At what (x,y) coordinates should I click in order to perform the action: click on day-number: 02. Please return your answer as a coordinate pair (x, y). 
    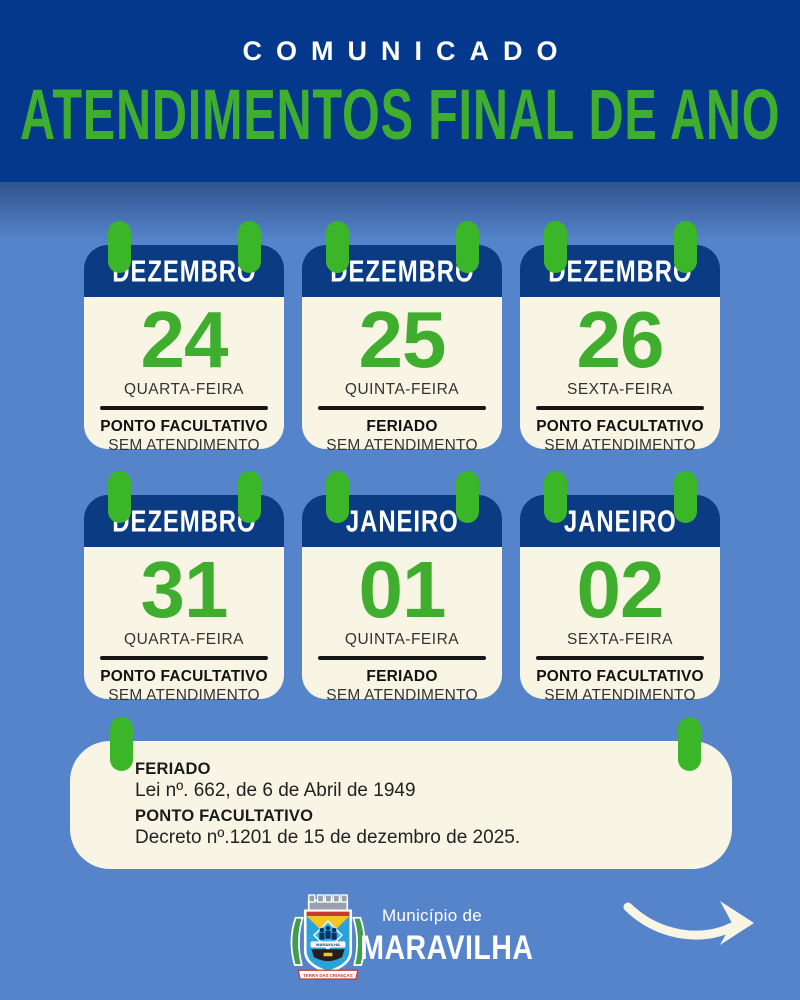
    Looking at the image, I should click on (620, 589).